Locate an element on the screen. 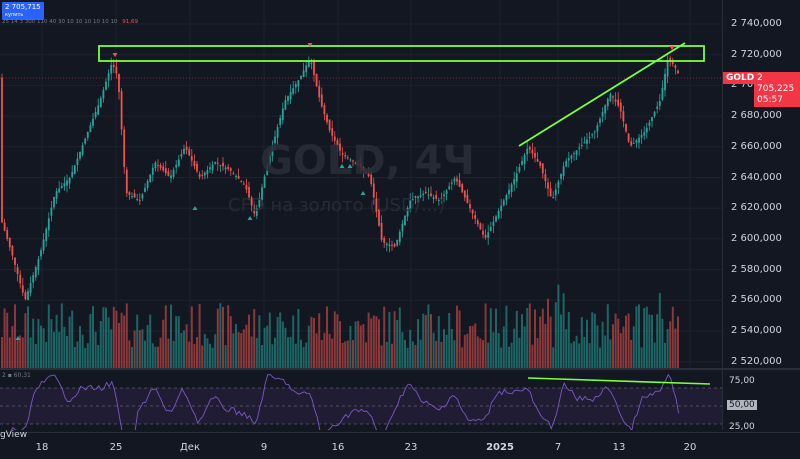 This screenshot has width=800, height=459. rsi-axis: 75,00 50,00 25,00 is located at coordinates (761, 401).